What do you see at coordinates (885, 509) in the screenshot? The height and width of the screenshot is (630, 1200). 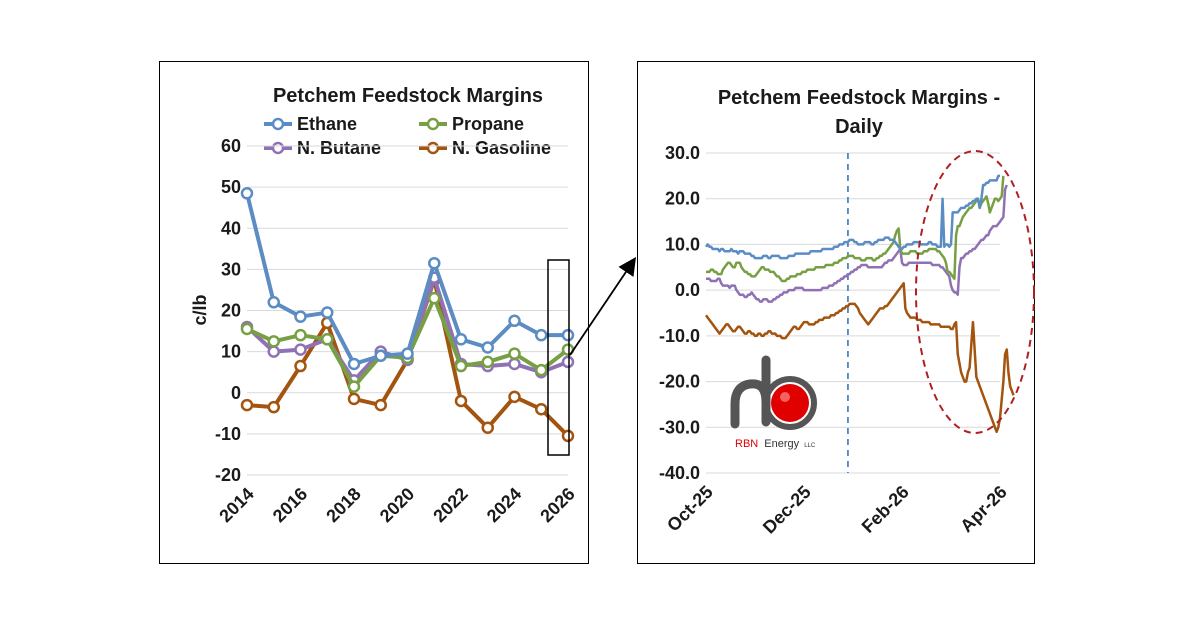 I see `x-tick-label: Feb-26` at bounding box center [885, 509].